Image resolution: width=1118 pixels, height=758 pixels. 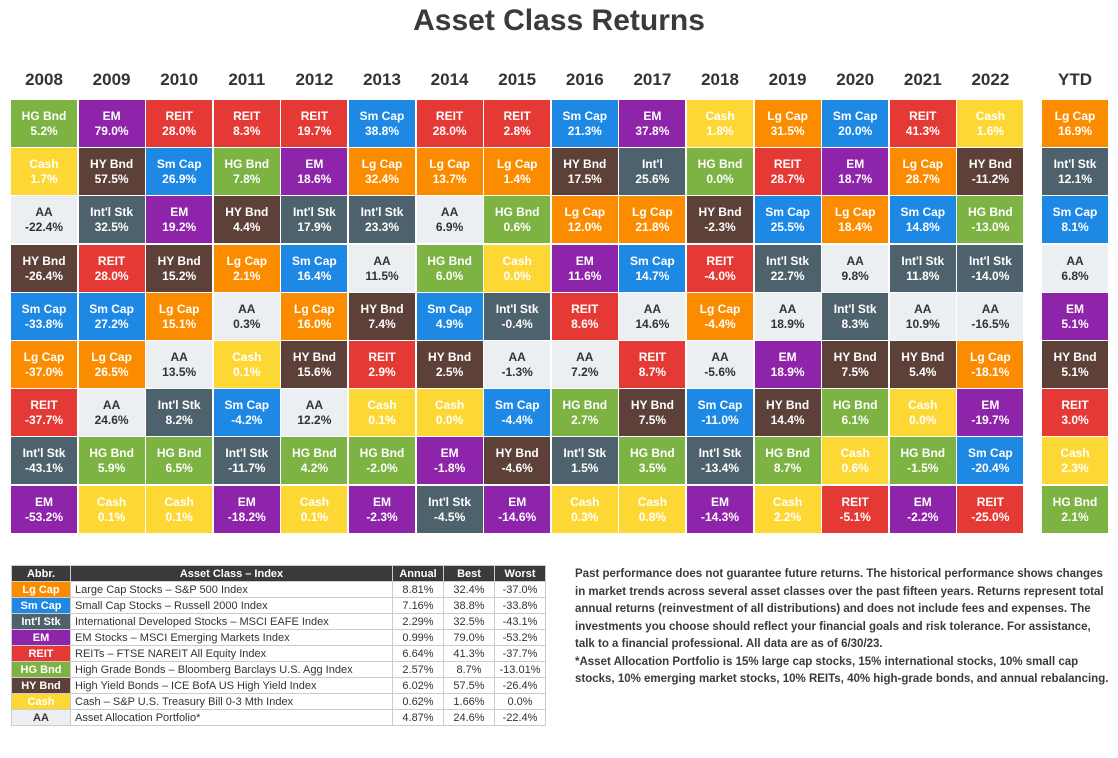 What do you see at coordinates (111, 461) in the screenshot?
I see `return-cell: HG Bnd 5.9%` at bounding box center [111, 461].